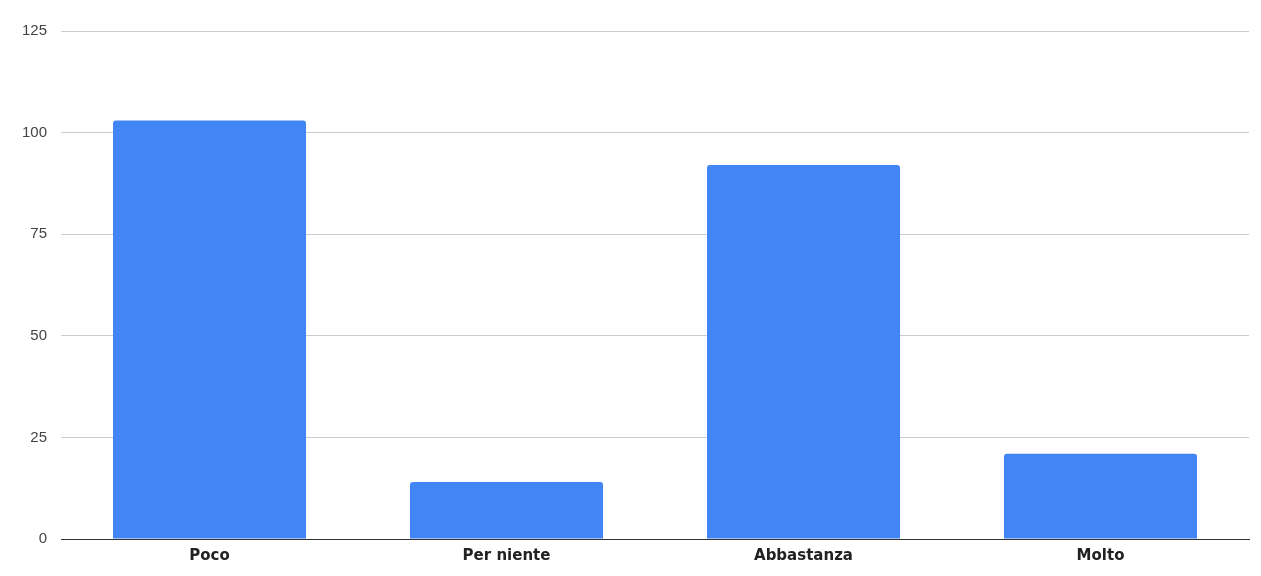 The height and width of the screenshot is (576, 1261). What do you see at coordinates (35, 30) in the screenshot?
I see `y-tick-label: 125` at bounding box center [35, 30].